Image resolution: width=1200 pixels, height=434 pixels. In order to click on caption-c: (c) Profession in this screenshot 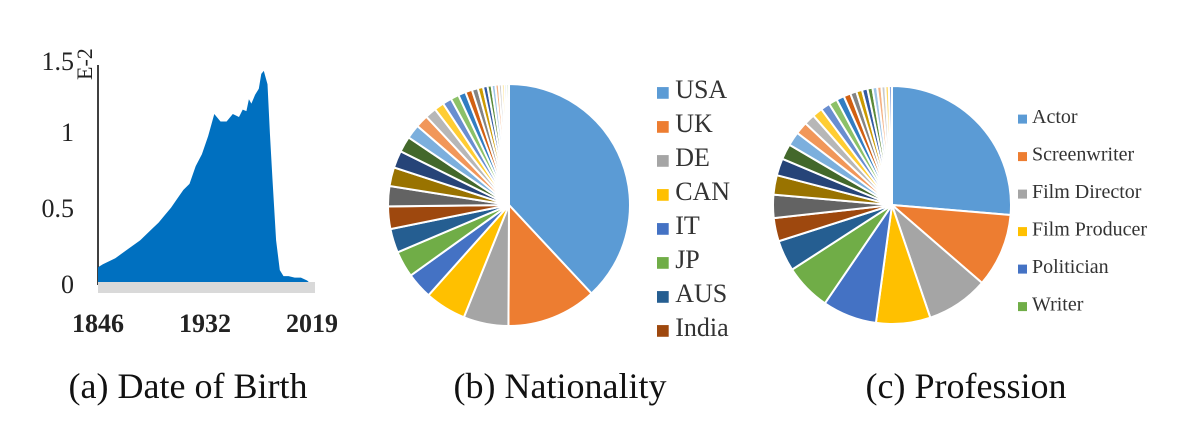, I will do `click(966, 386)`.